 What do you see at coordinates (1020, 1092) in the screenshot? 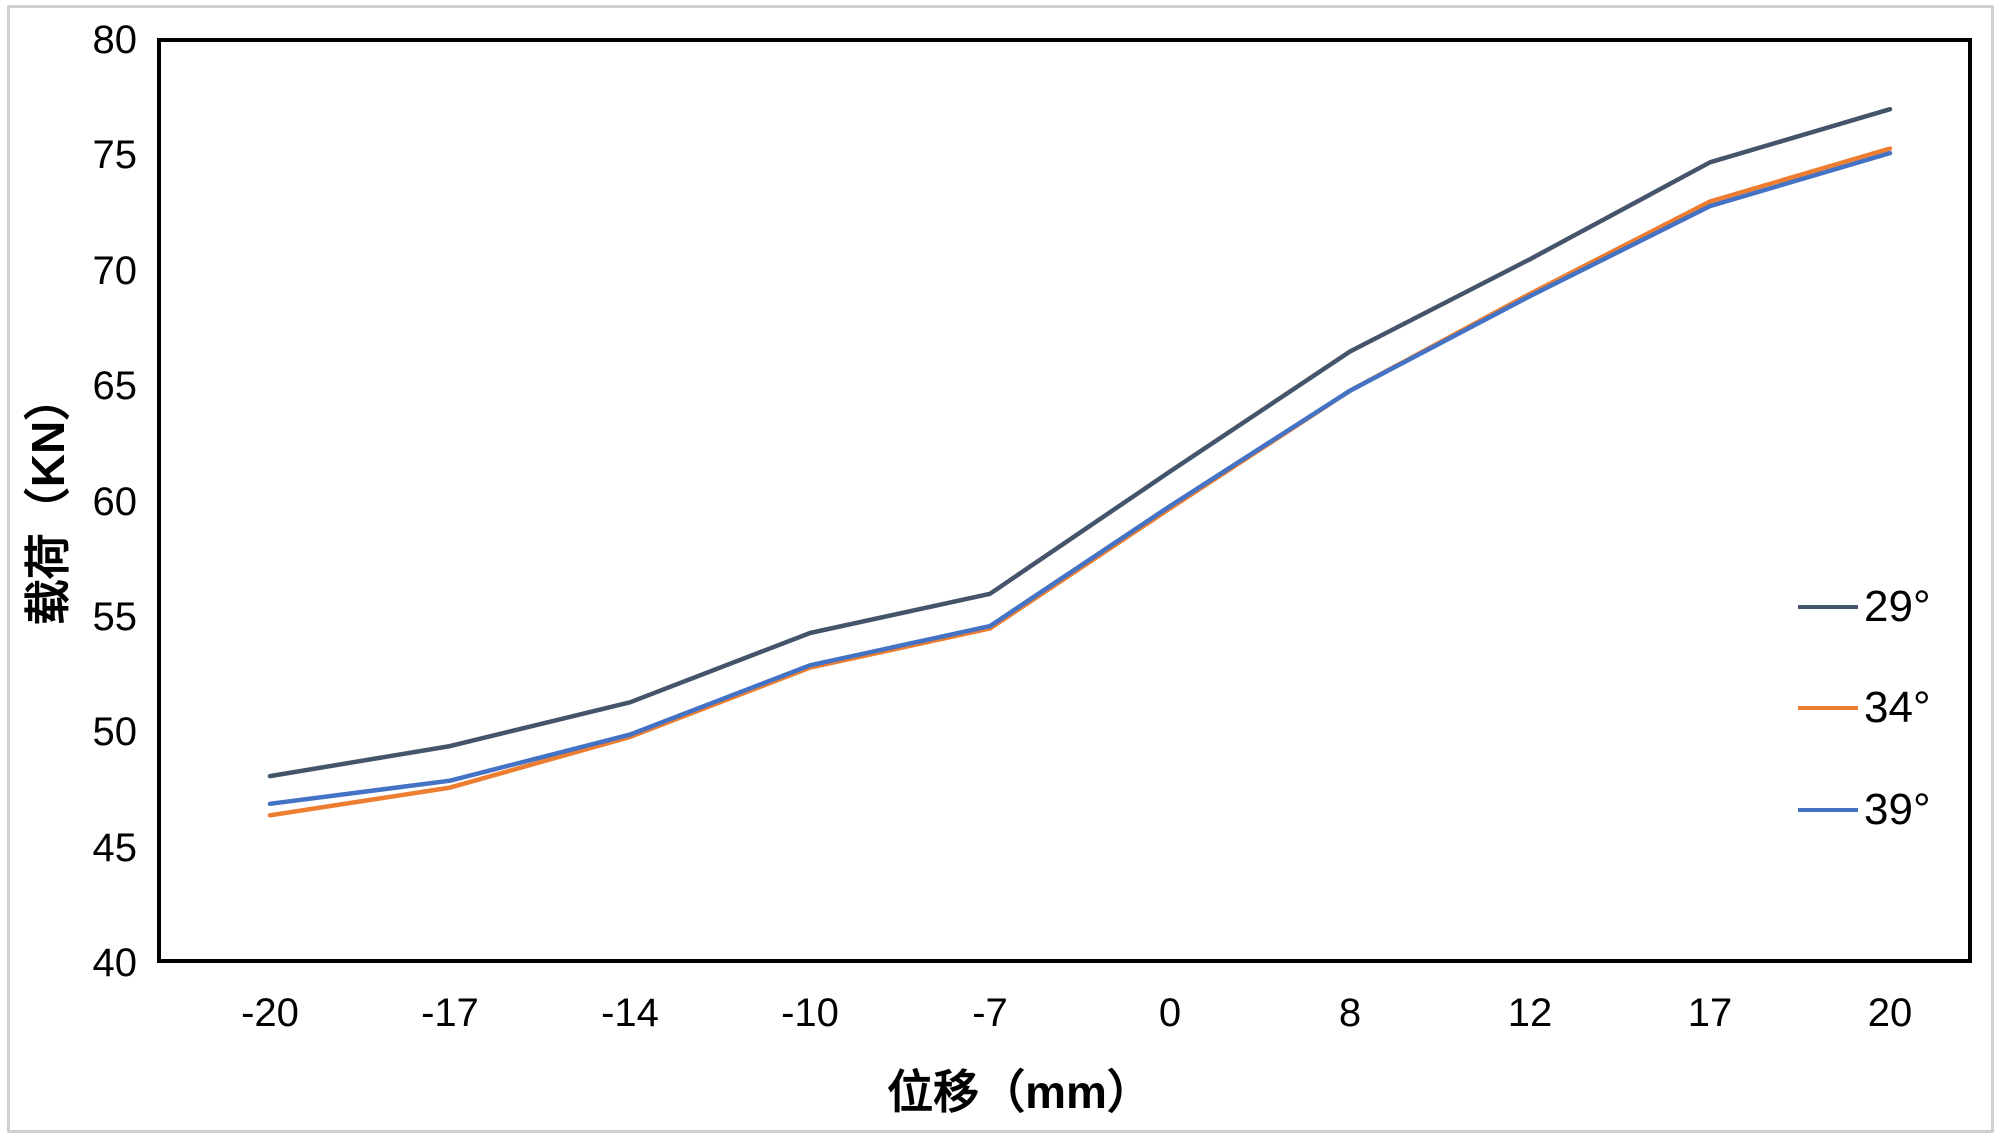
I see `x-axis-title: 位移（mm）` at bounding box center [1020, 1092].